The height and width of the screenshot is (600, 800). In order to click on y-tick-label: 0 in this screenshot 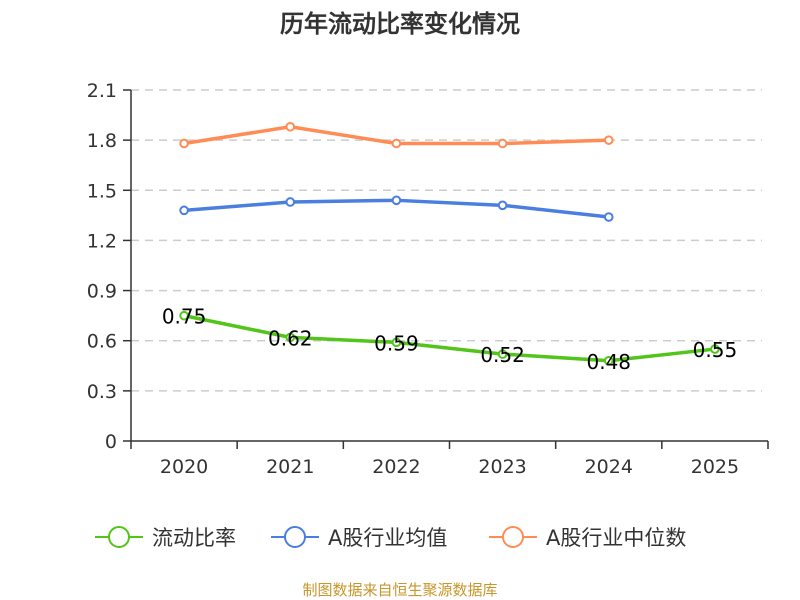, I will do `click(111, 442)`.